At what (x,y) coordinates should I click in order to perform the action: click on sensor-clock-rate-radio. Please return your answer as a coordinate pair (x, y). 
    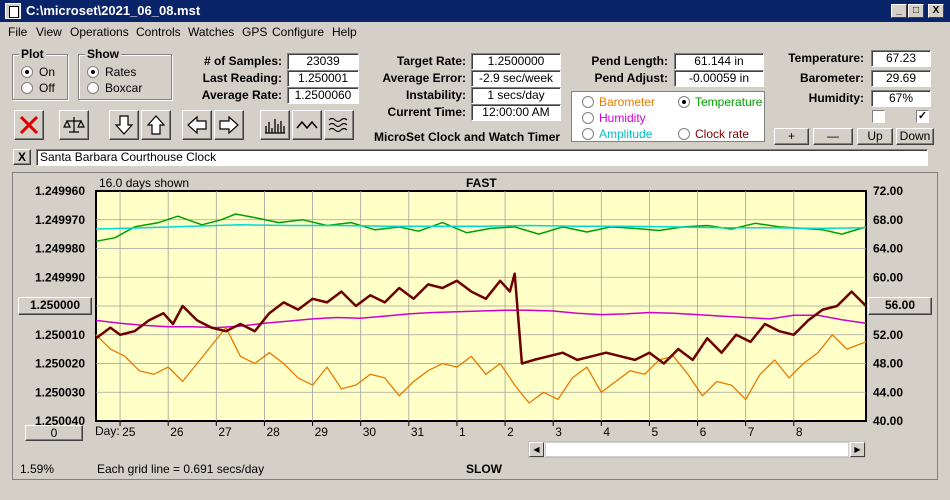
    Looking at the image, I should click on (684, 134).